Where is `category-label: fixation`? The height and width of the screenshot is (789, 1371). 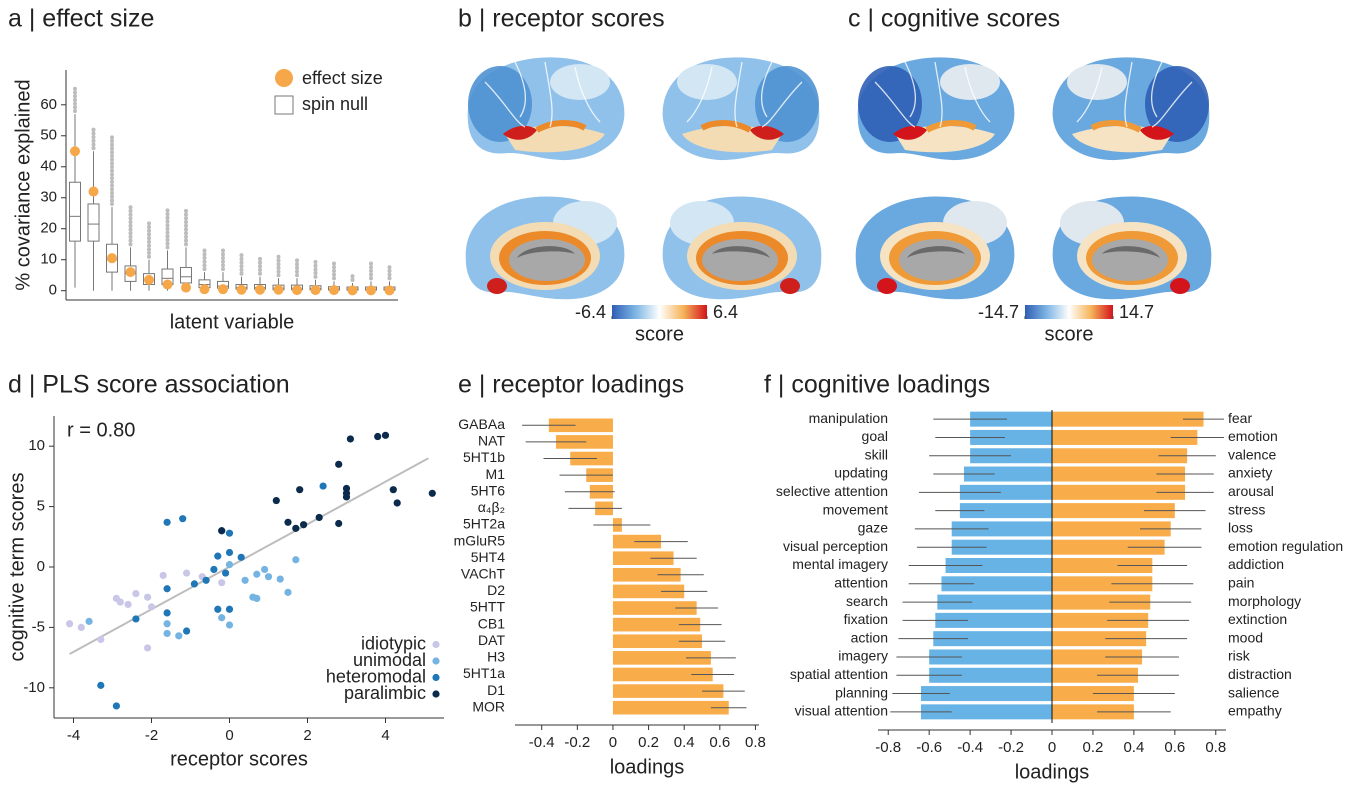 category-label: fixation is located at coordinates (866, 619).